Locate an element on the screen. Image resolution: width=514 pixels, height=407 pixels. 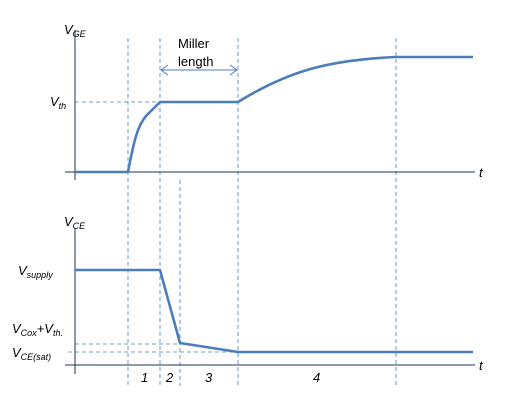
interval-label: 1 is located at coordinates (144, 377).